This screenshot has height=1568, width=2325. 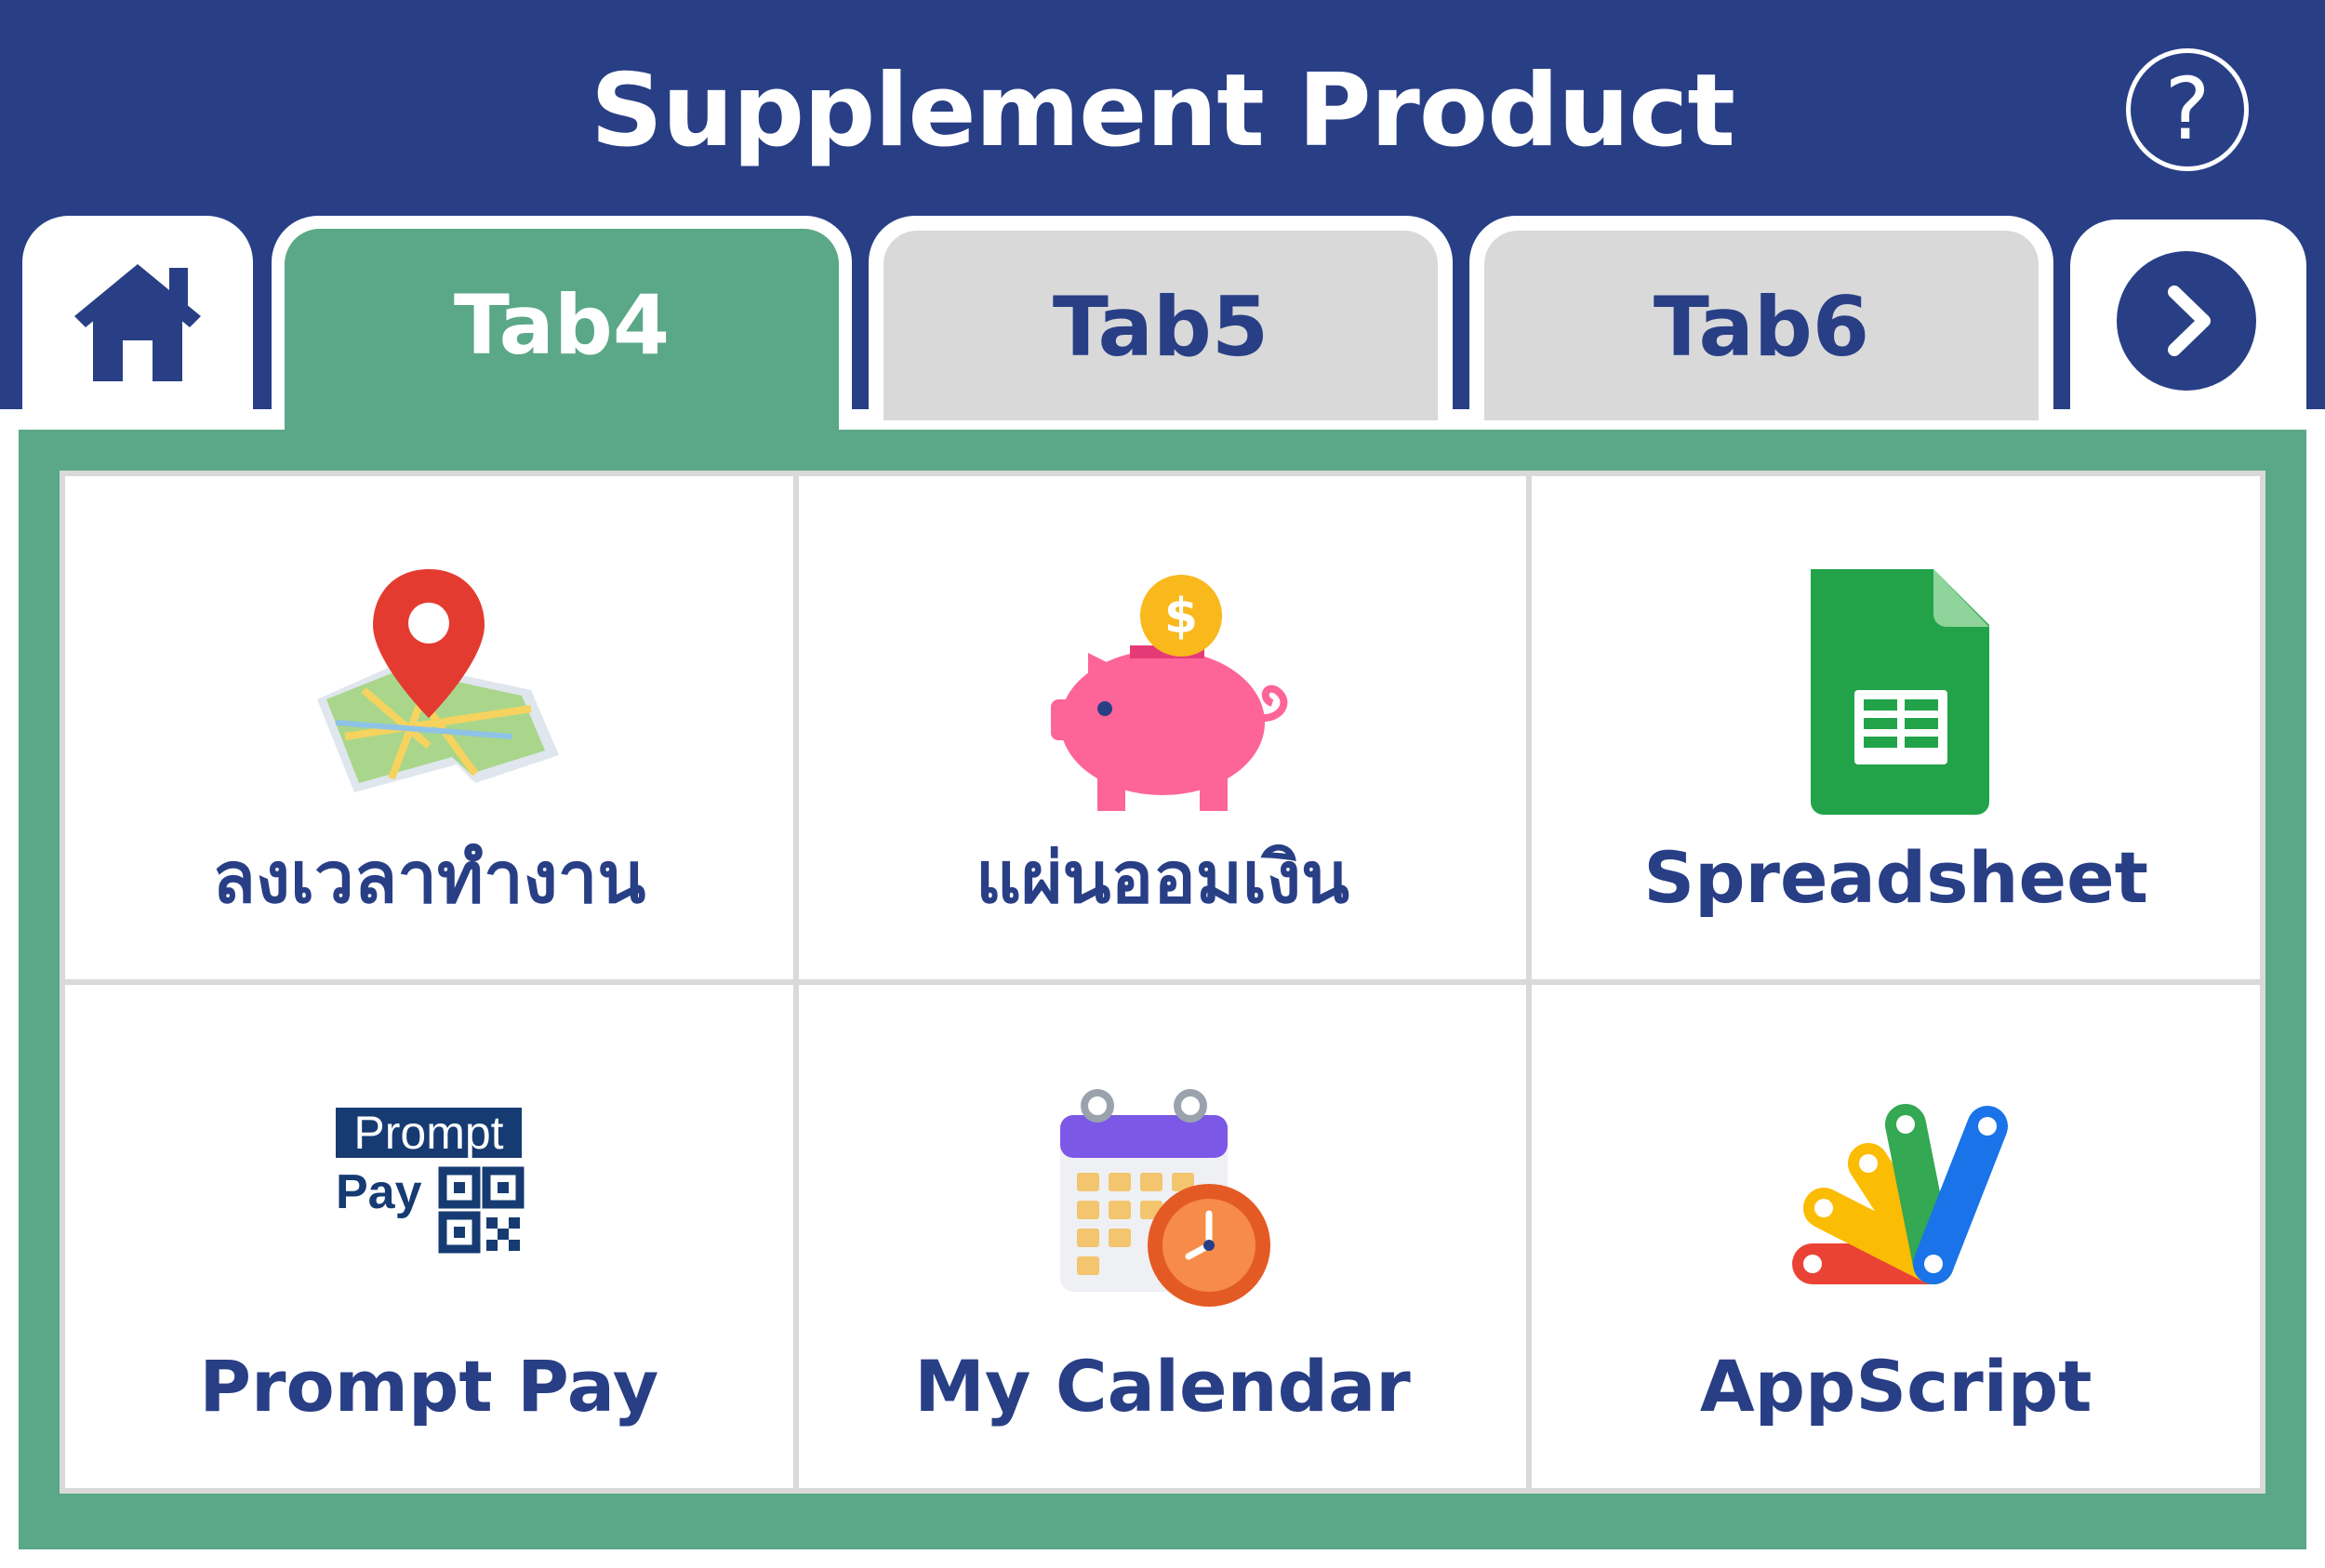 I want to click on tab-tab6: Tab6, so click(x=1761, y=318).